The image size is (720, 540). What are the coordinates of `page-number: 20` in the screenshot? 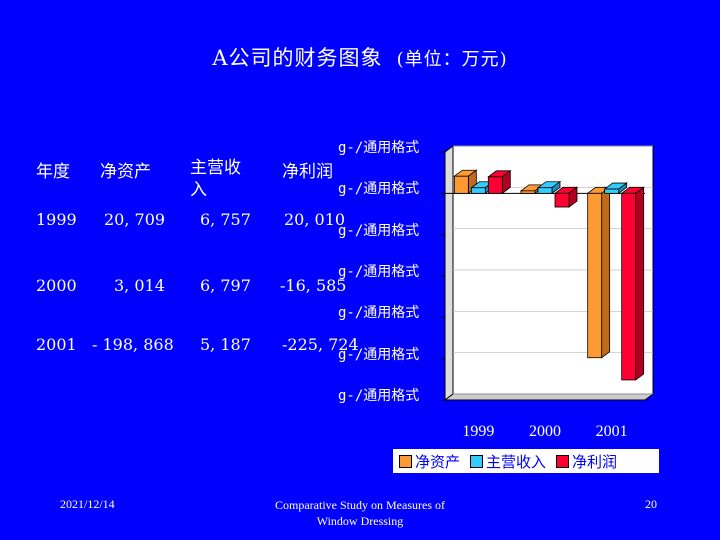 It's located at (651, 504).